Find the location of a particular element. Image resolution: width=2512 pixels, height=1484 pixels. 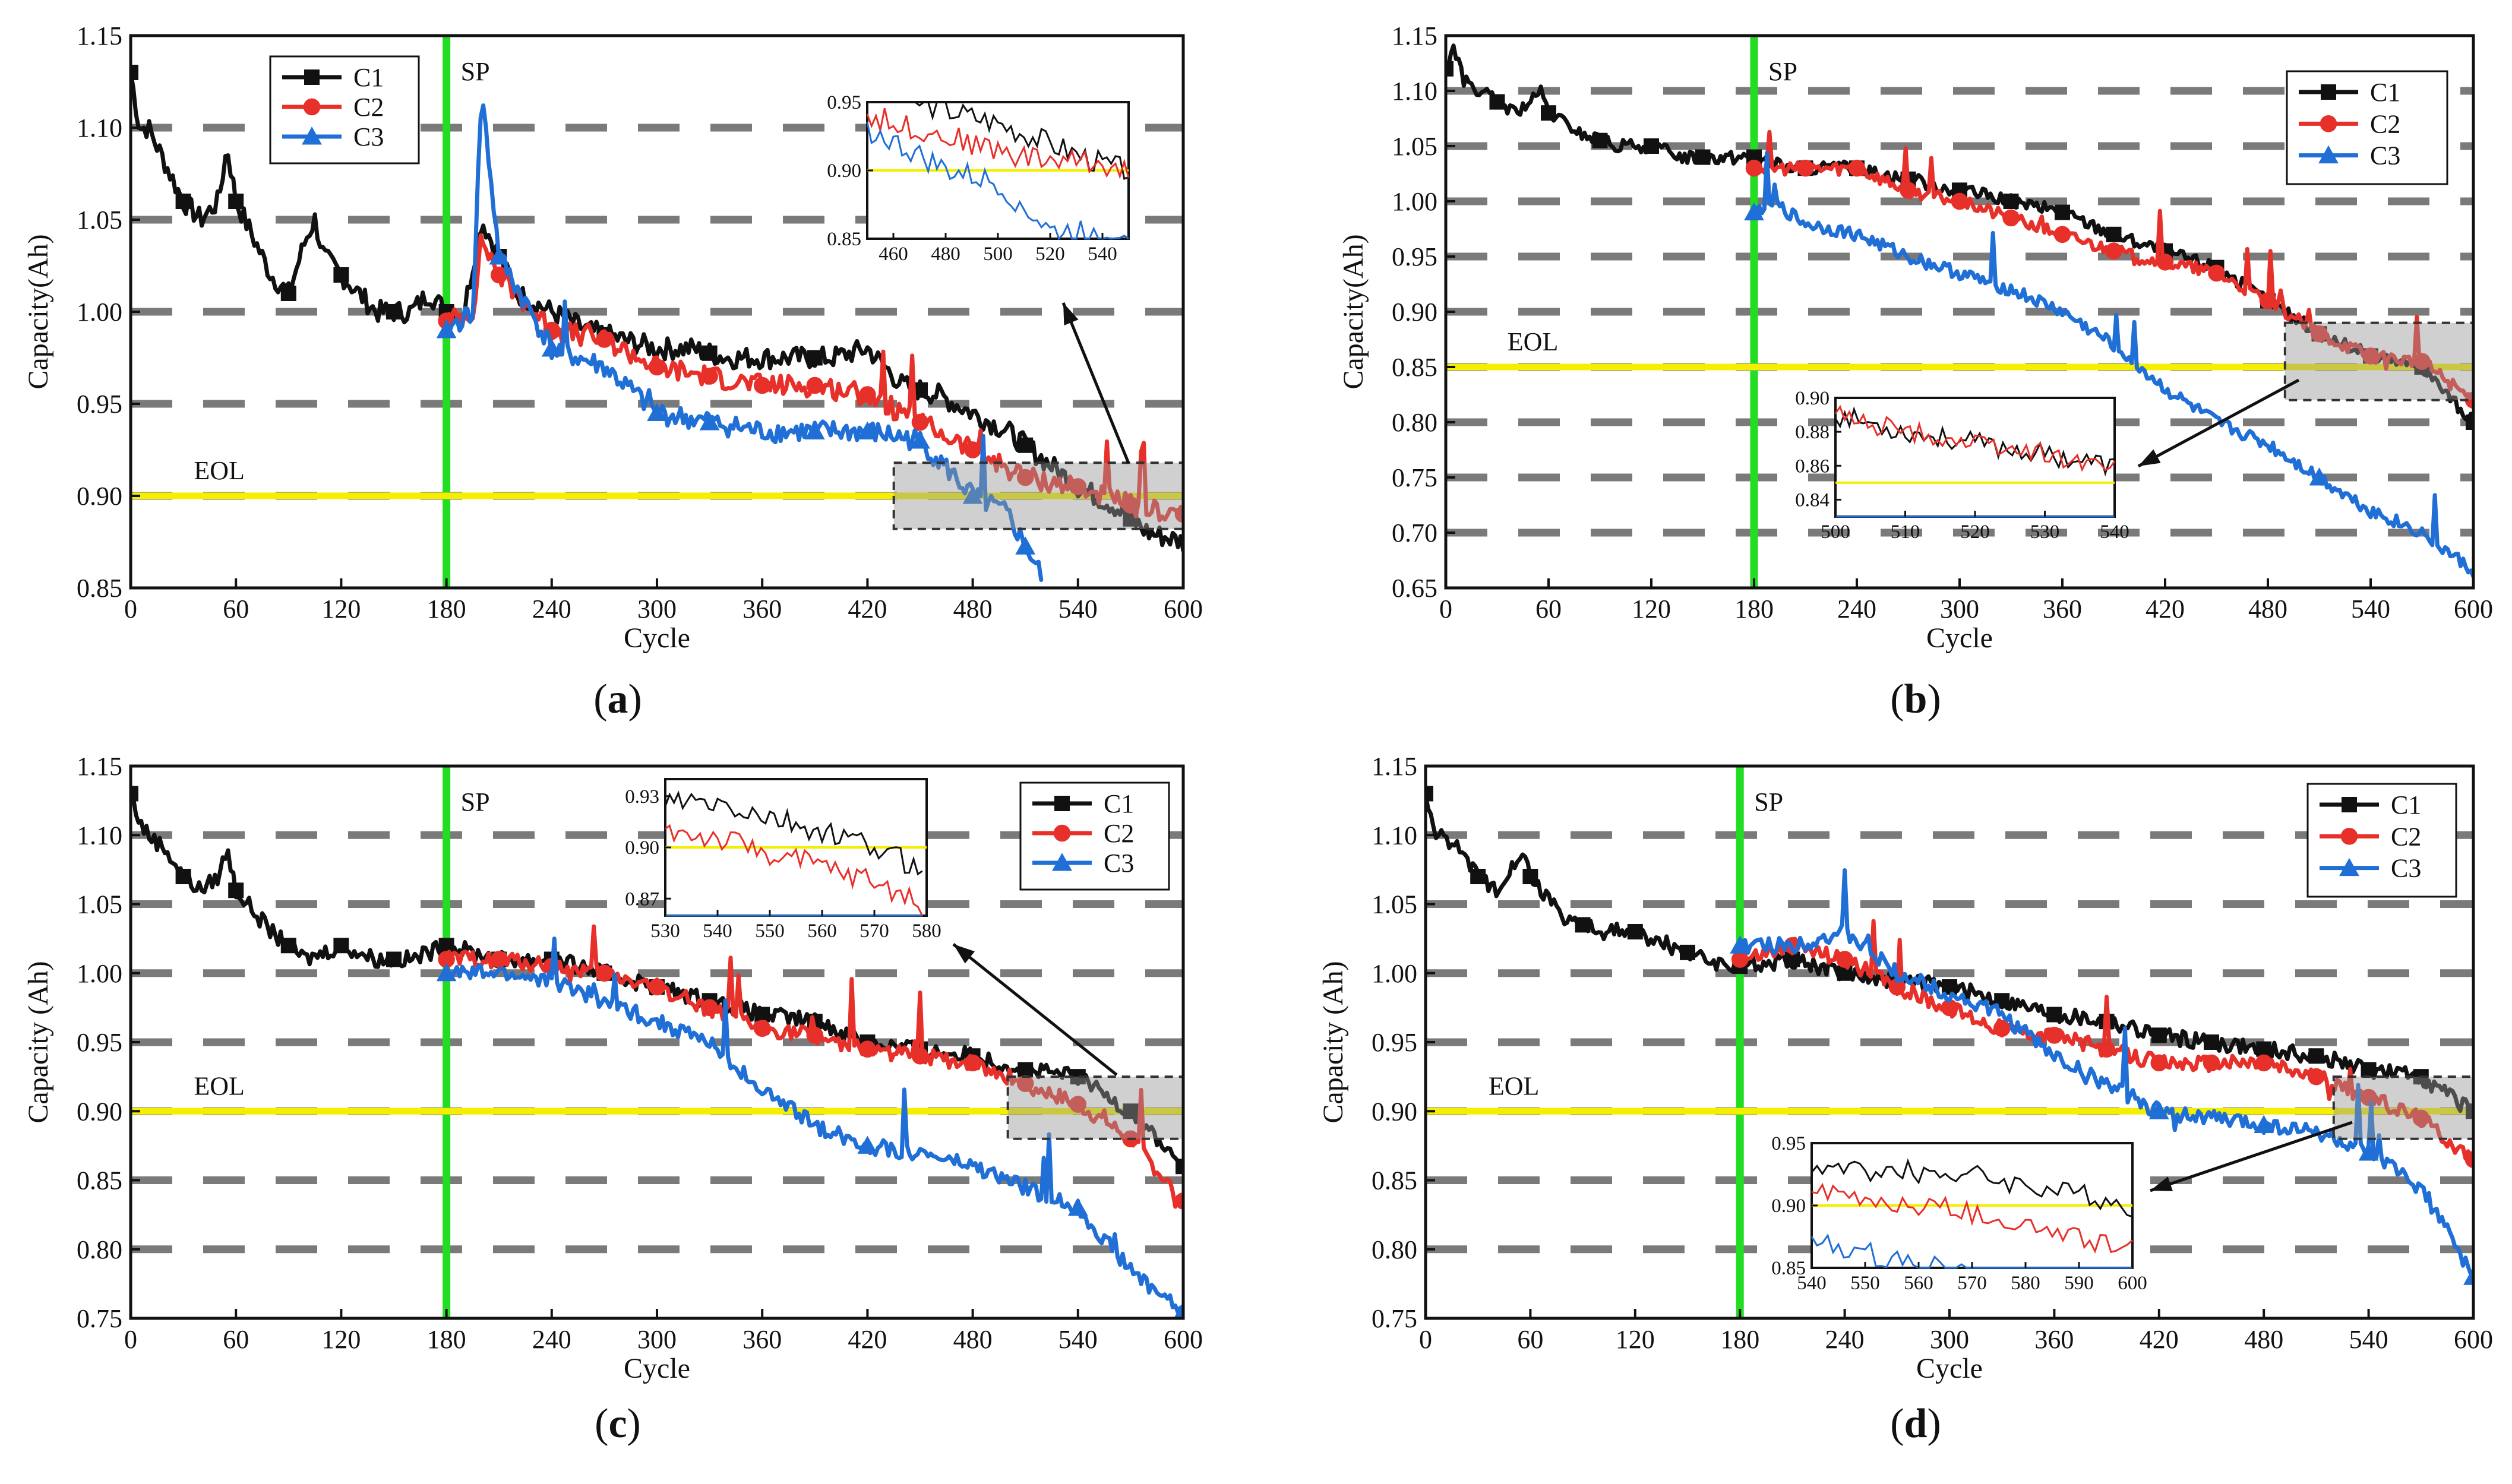

xtick-label: 420 is located at coordinates (867, 609).